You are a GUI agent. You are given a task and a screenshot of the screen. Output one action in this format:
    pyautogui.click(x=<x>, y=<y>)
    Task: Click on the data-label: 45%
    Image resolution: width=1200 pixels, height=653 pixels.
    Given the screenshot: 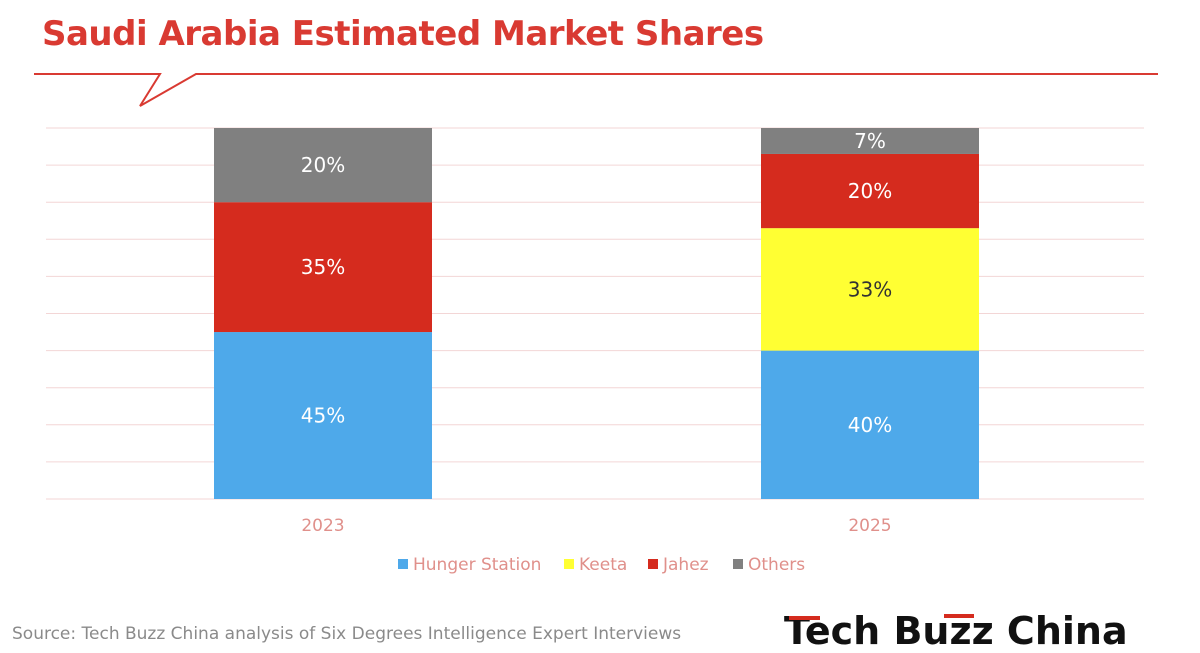 What is the action you would take?
    pyautogui.click(x=323, y=416)
    